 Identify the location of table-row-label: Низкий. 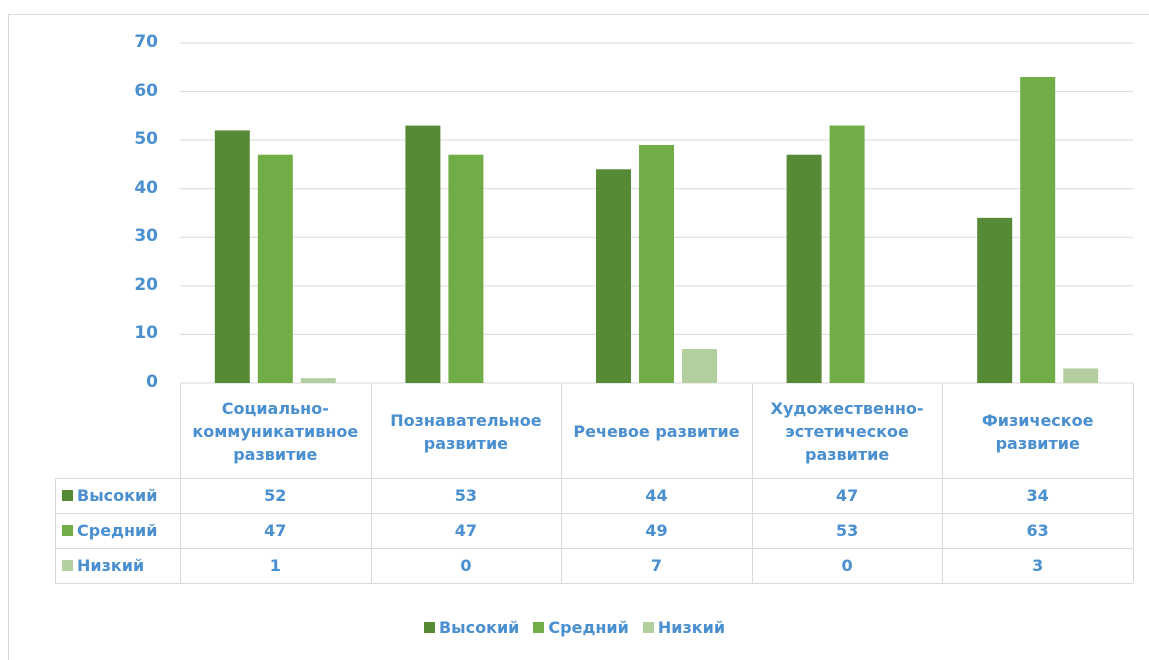
(117, 565).